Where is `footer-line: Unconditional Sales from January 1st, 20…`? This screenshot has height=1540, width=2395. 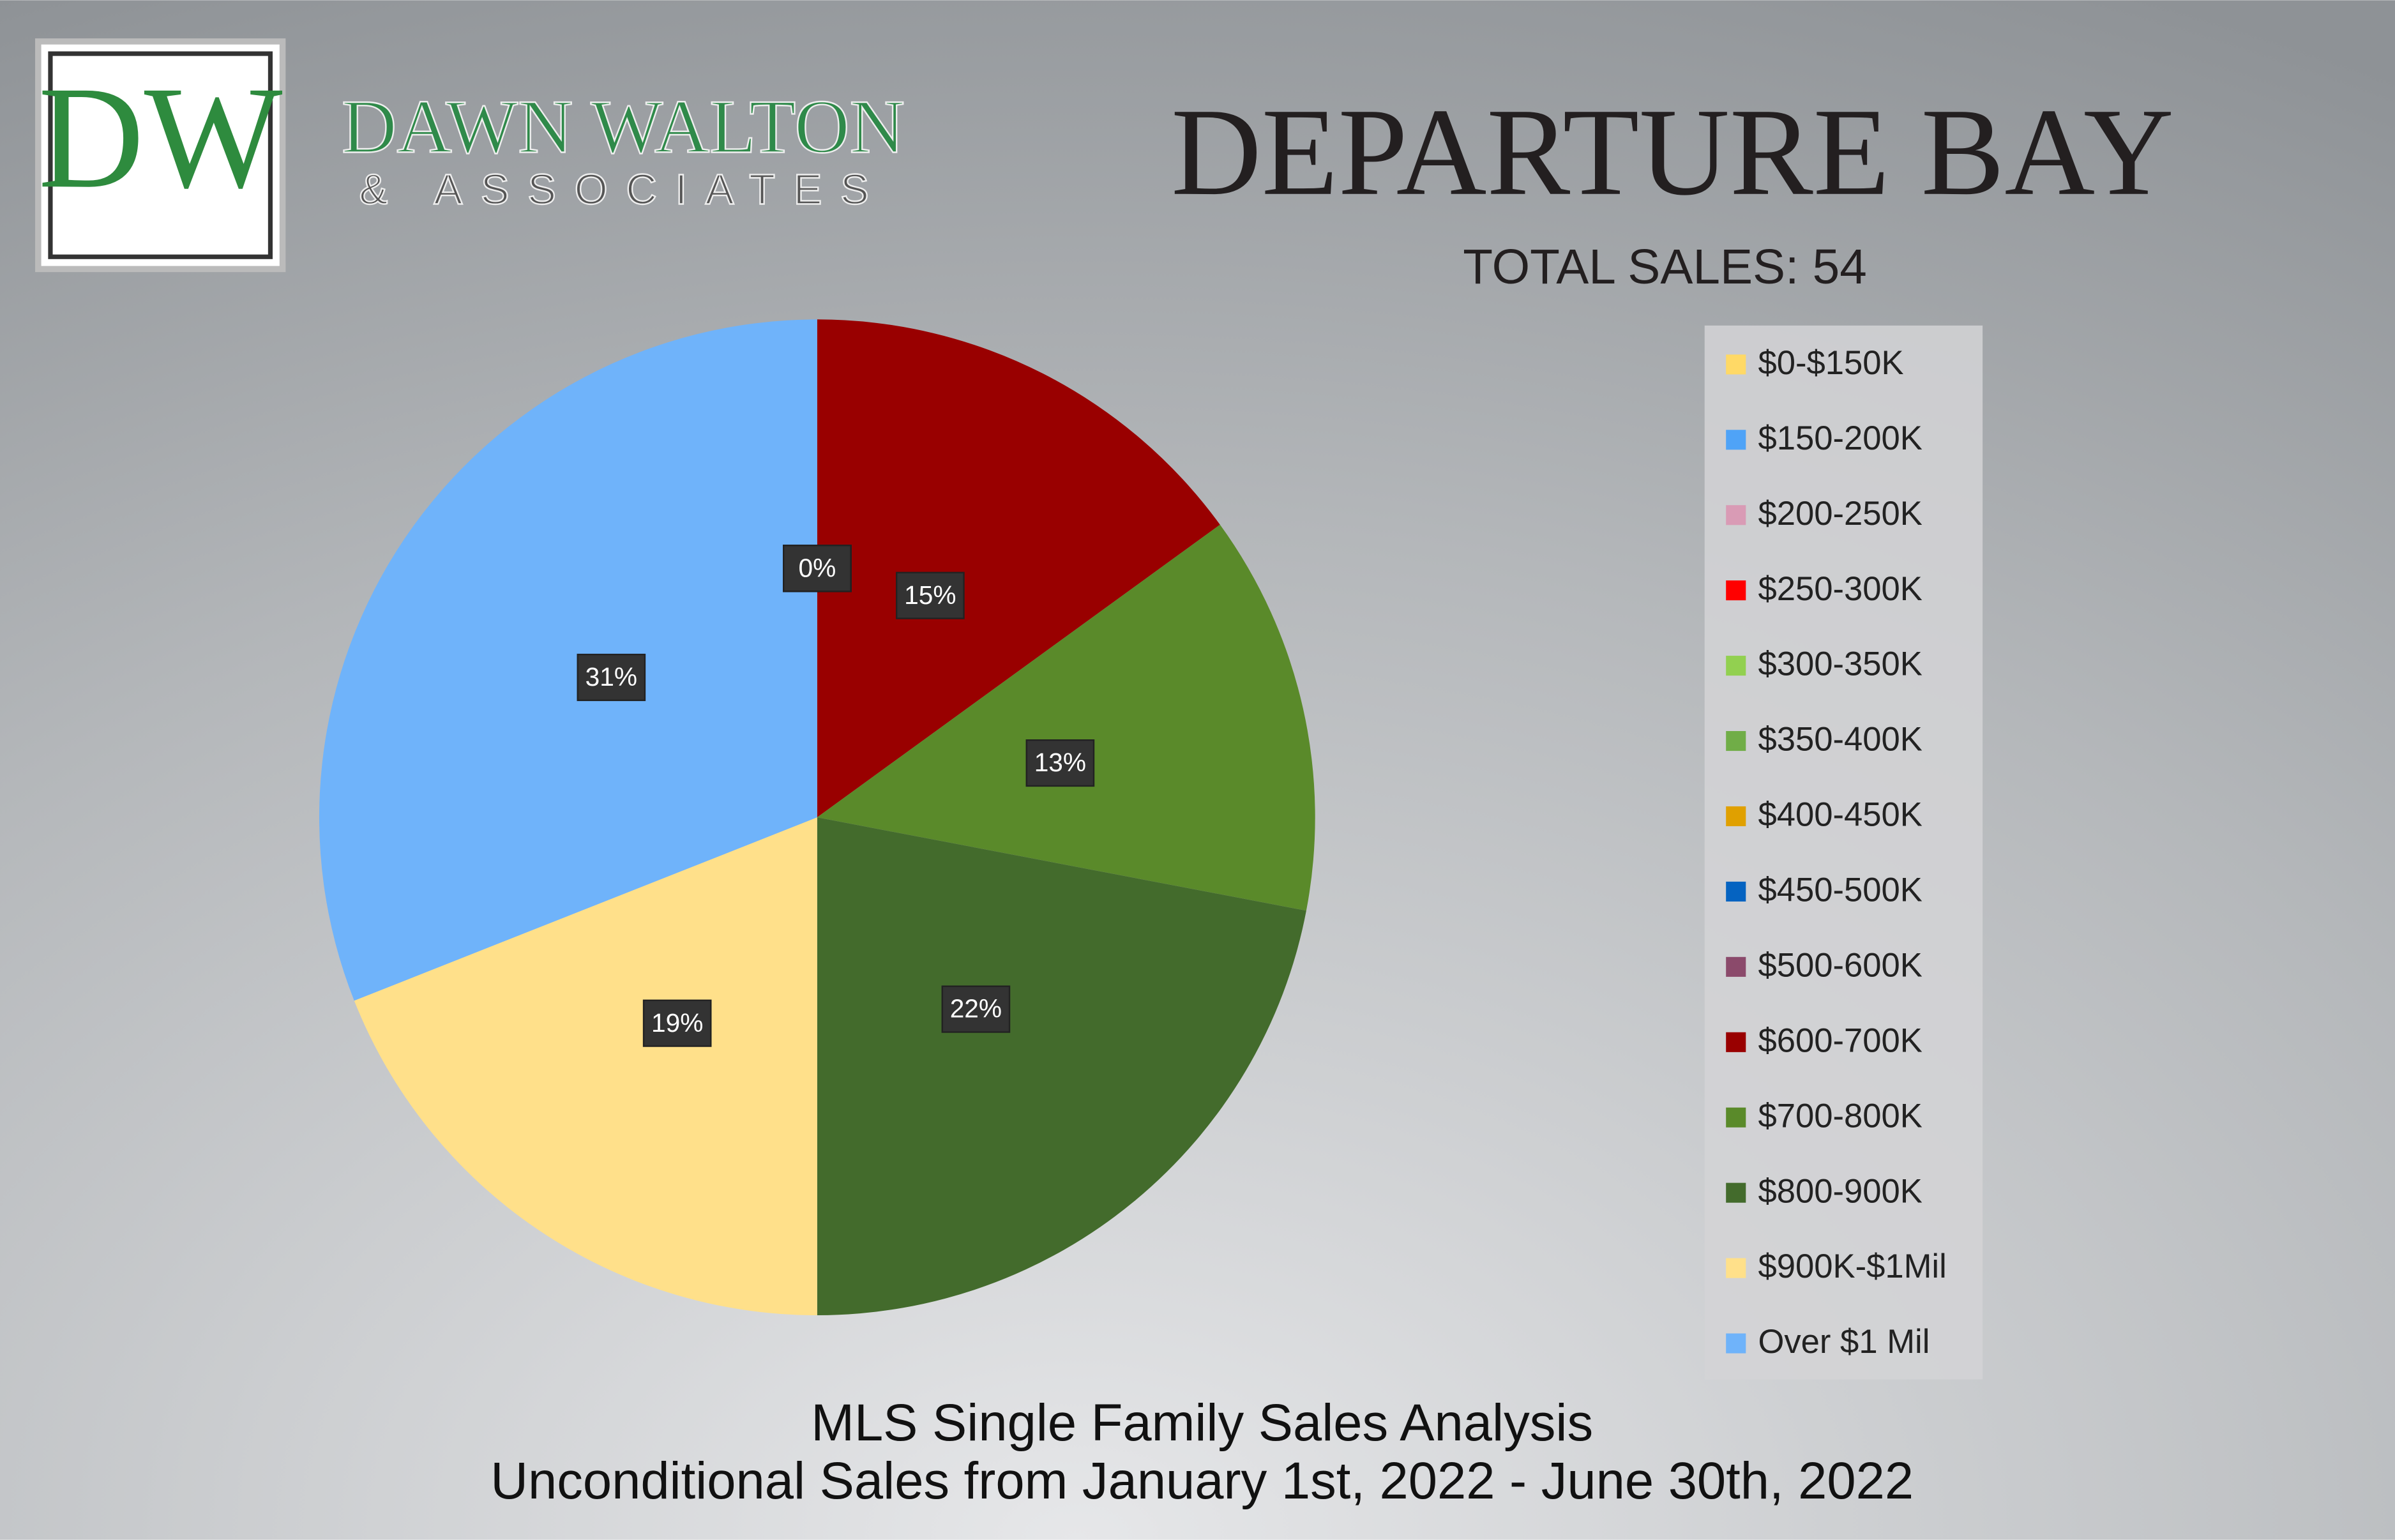
footer-line: Unconditional Sales from January 1st, 20… is located at coordinates (1202, 1481).